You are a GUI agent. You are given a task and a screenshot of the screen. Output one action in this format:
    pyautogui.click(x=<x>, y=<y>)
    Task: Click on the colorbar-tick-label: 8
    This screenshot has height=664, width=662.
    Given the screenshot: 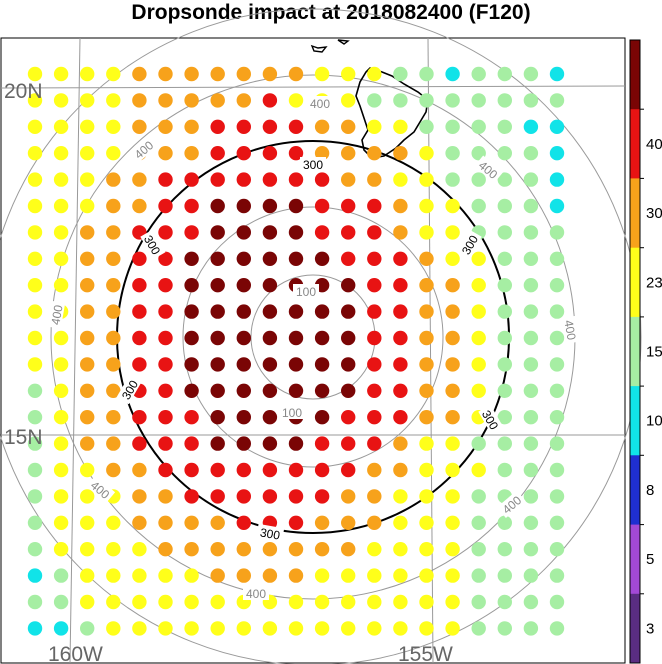 What is the action you would take?
    pyautogui.click(x=650, y=490)
    